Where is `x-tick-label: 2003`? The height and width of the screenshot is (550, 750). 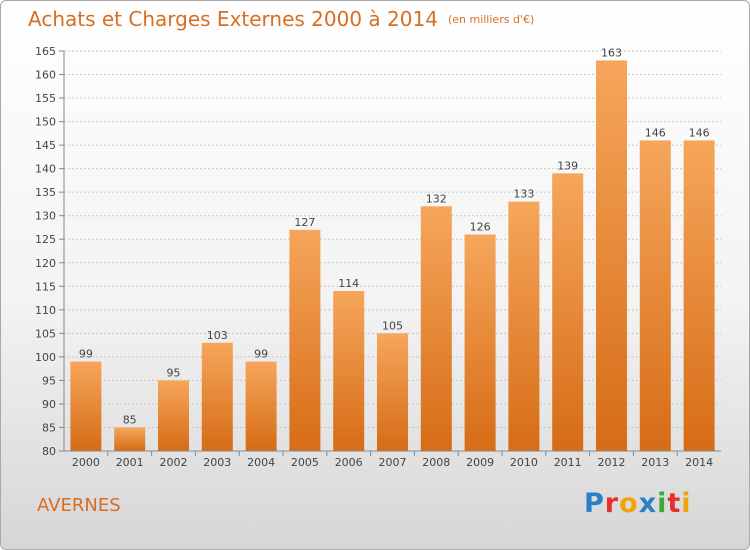 x-tick-label: 2003 is located at coordinates (217, 462).